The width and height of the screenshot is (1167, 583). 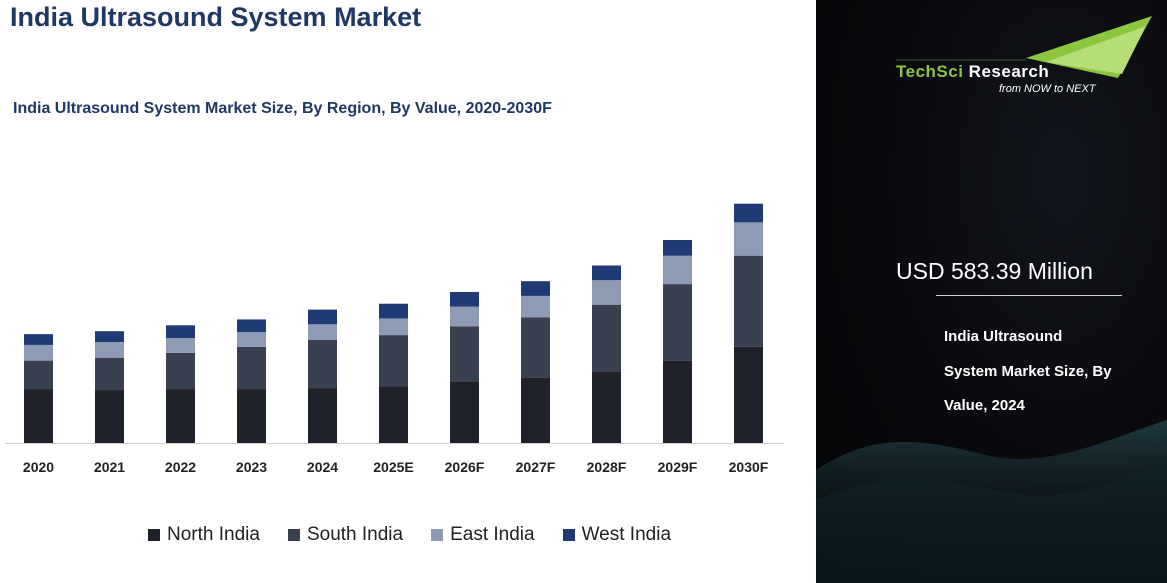 What do you see at coordinates (607, 467) in the screenshot?
I see `x-tick-label: 2028F` at bounding box center [607, 467].